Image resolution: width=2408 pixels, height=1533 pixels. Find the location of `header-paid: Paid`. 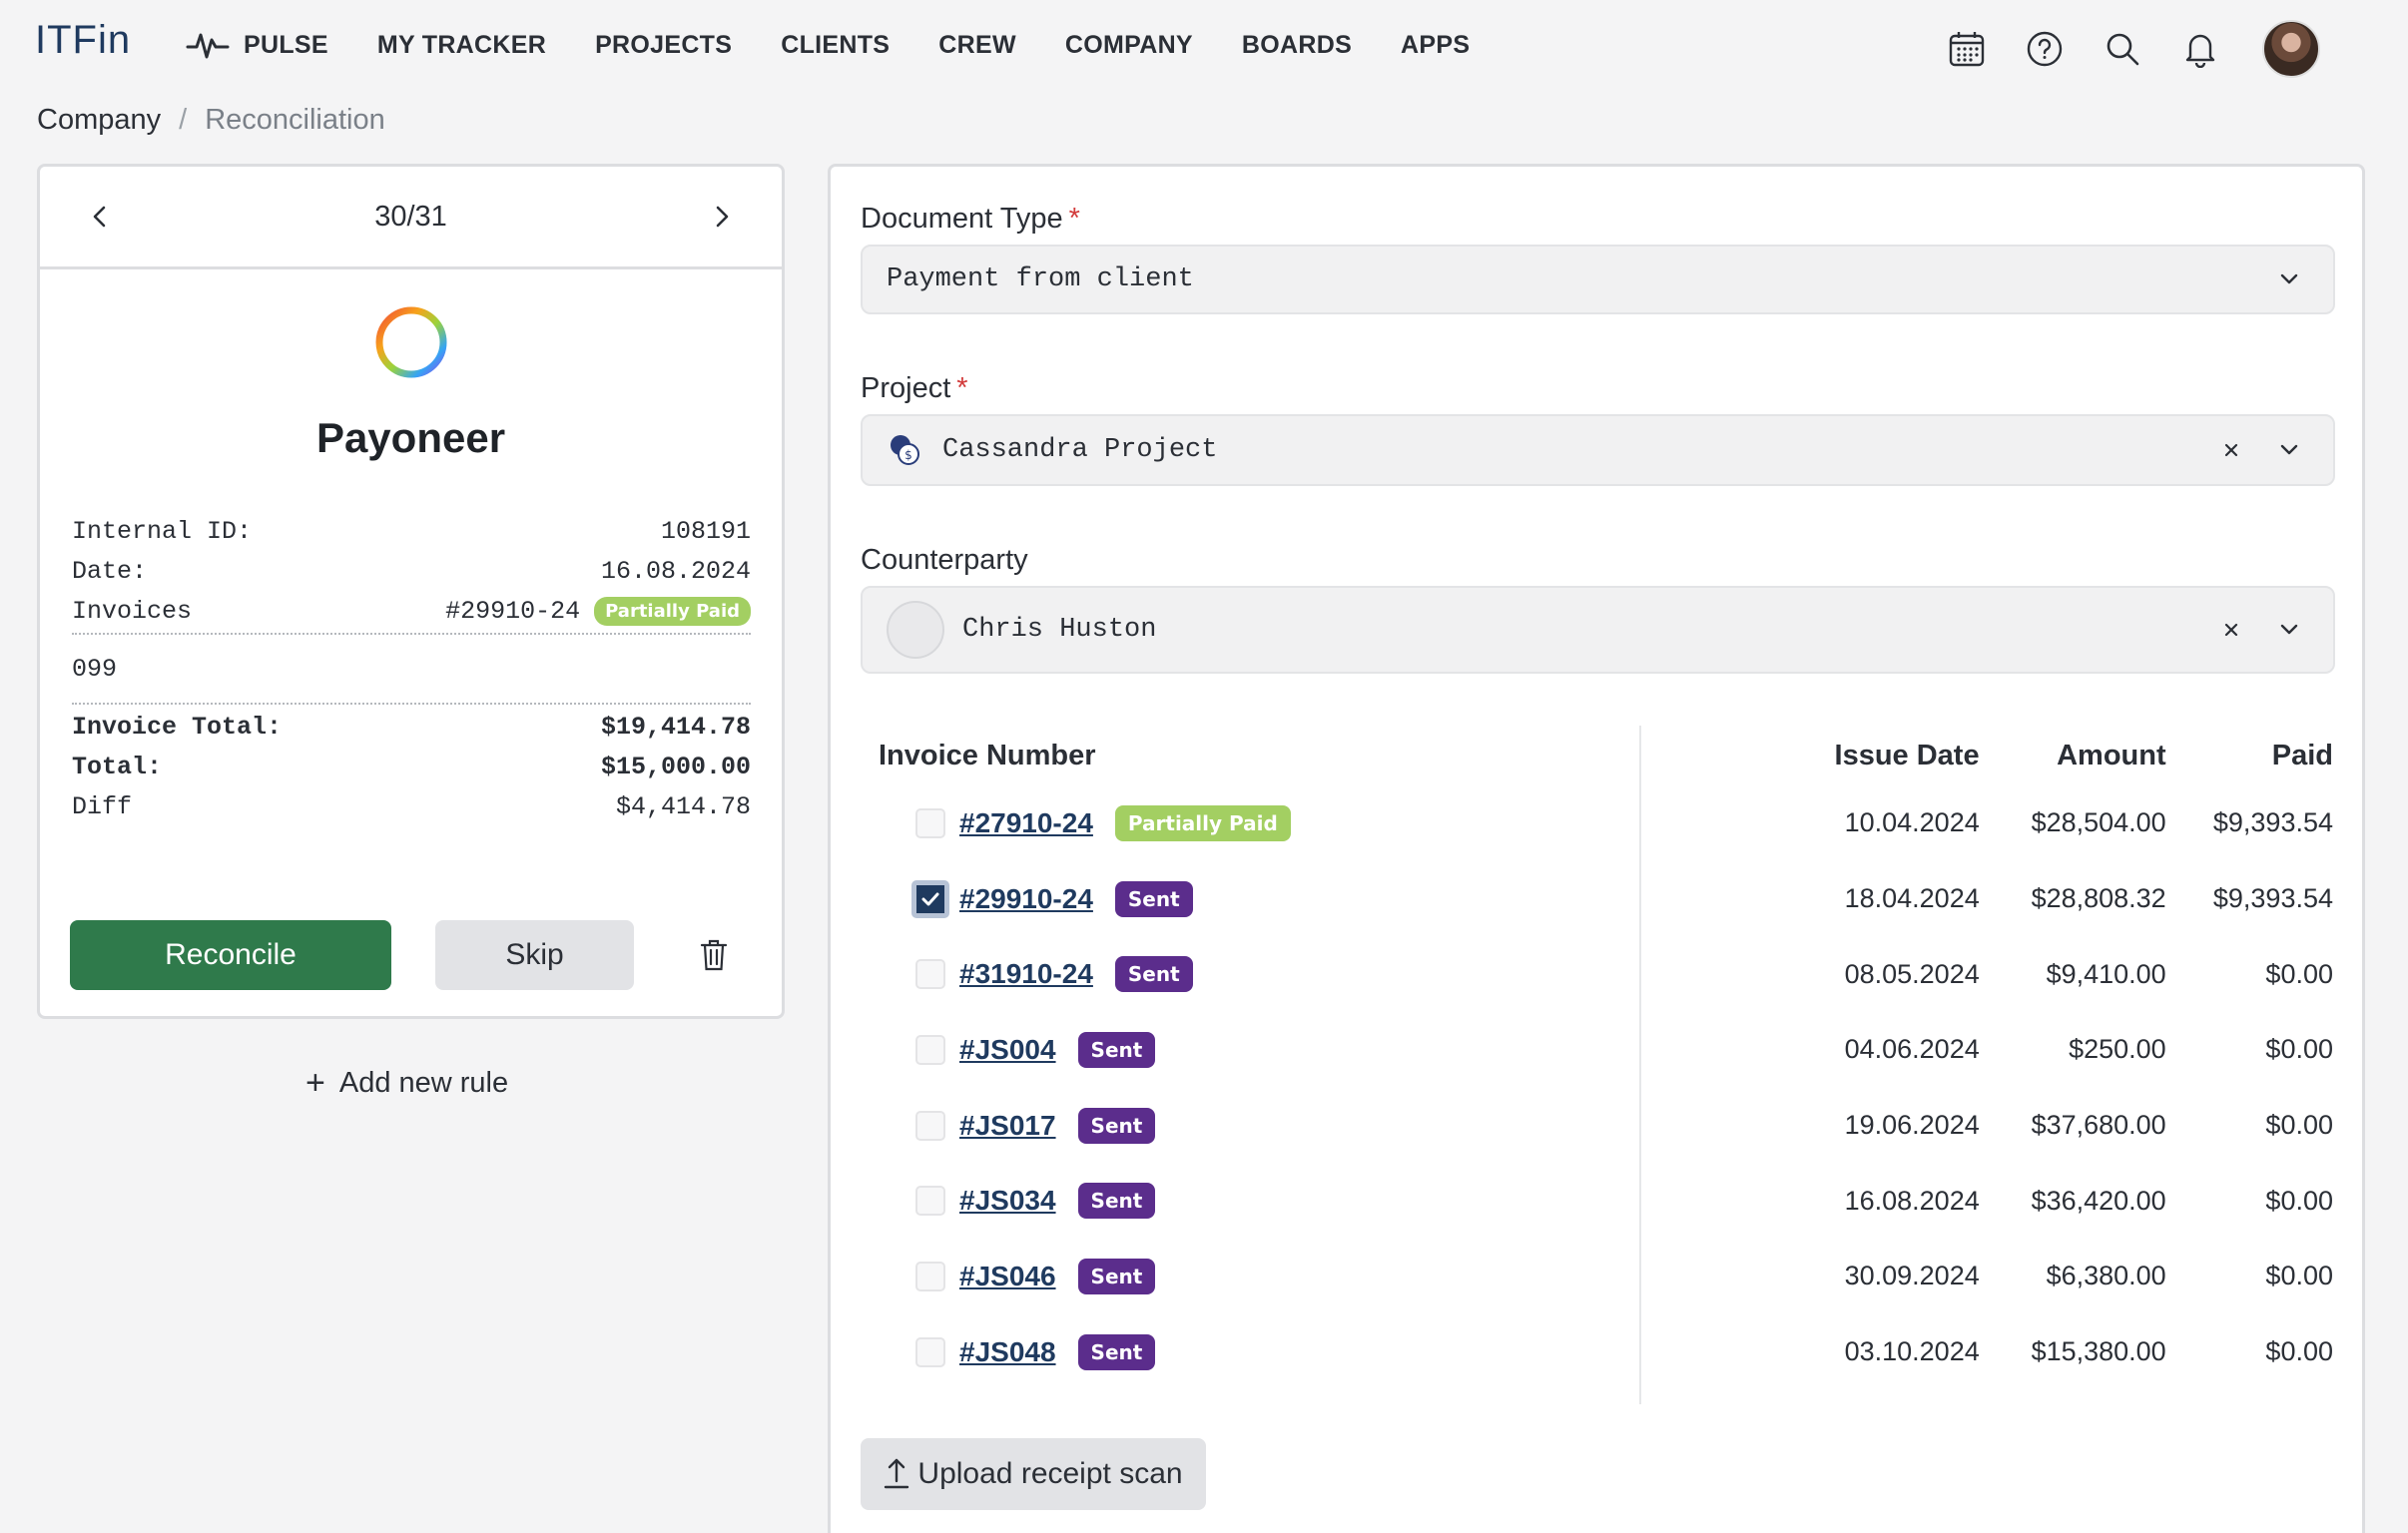

header-paid: Paid is located at coordinates (2302, 755).